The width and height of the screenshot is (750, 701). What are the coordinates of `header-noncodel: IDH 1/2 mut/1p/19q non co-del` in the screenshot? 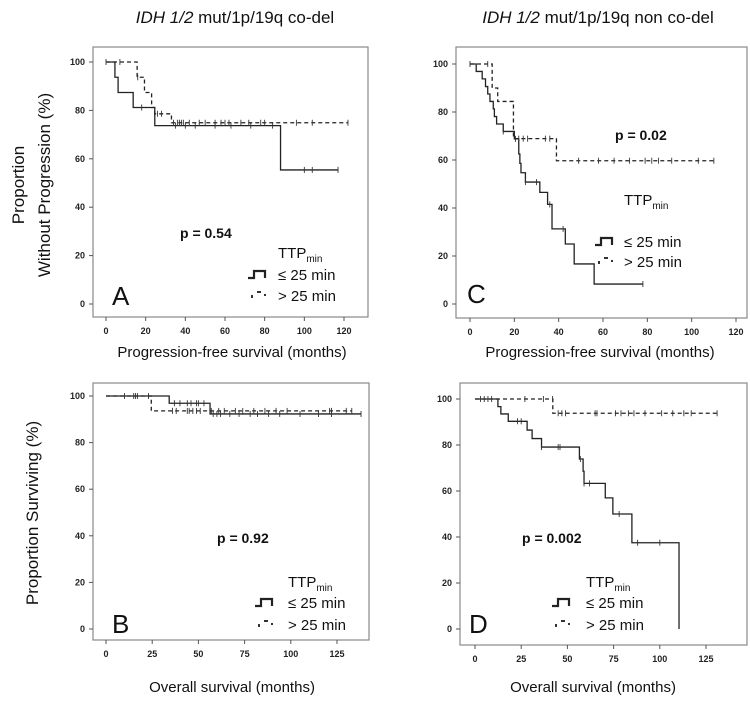 It's located at (598, 17).